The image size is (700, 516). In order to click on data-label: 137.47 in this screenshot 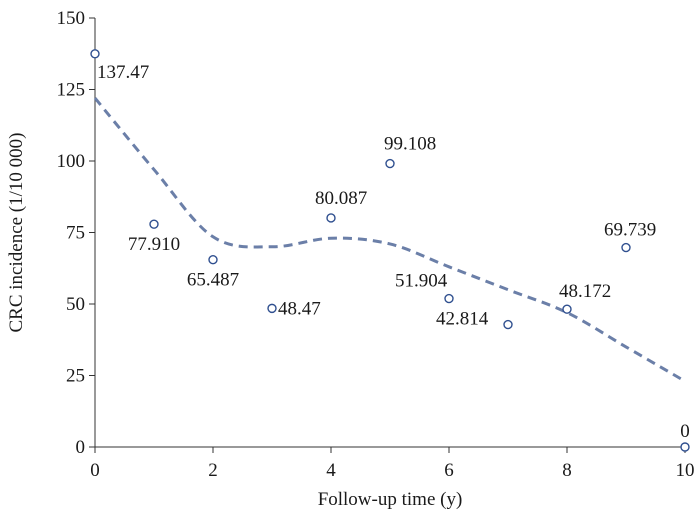, I will do `click(123, 72)`.